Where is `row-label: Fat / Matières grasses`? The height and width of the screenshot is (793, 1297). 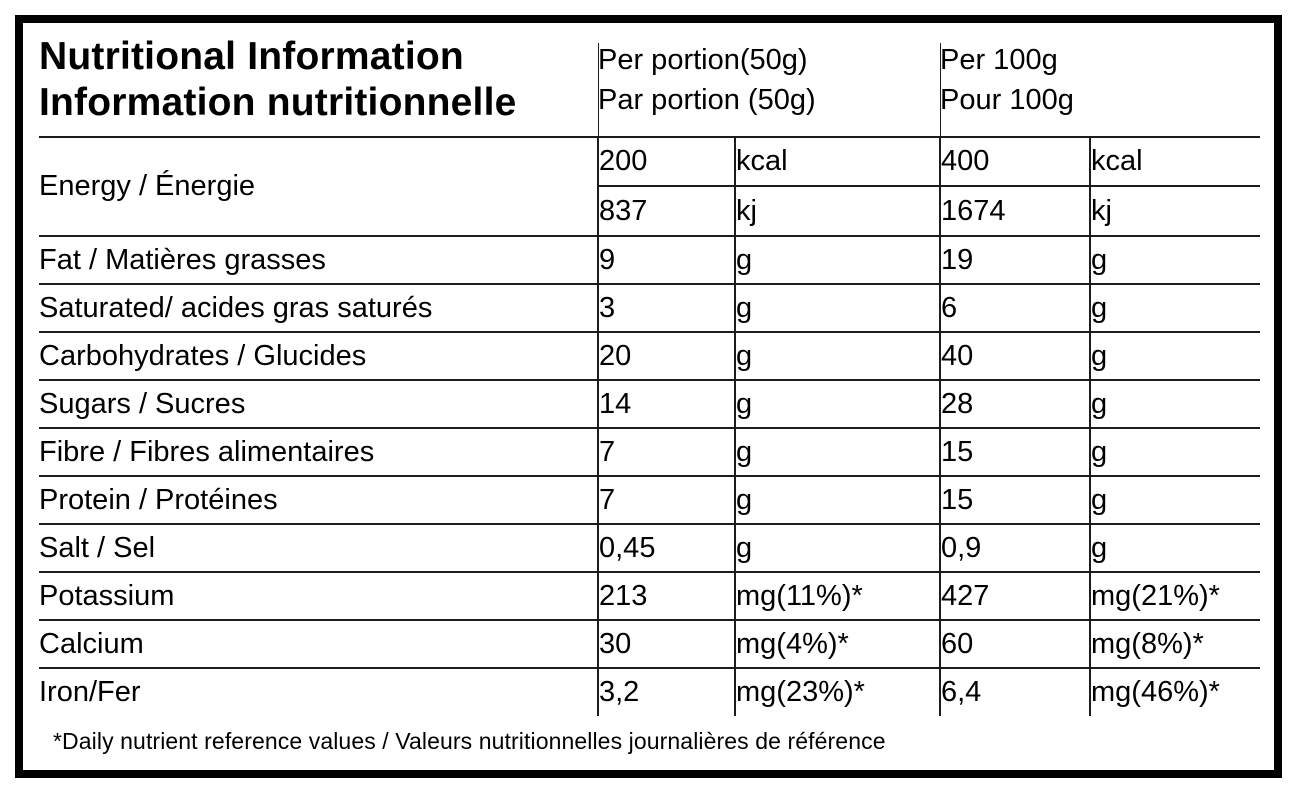 row-label: Fat / Matières grasses is located at coordinates (319, 260).